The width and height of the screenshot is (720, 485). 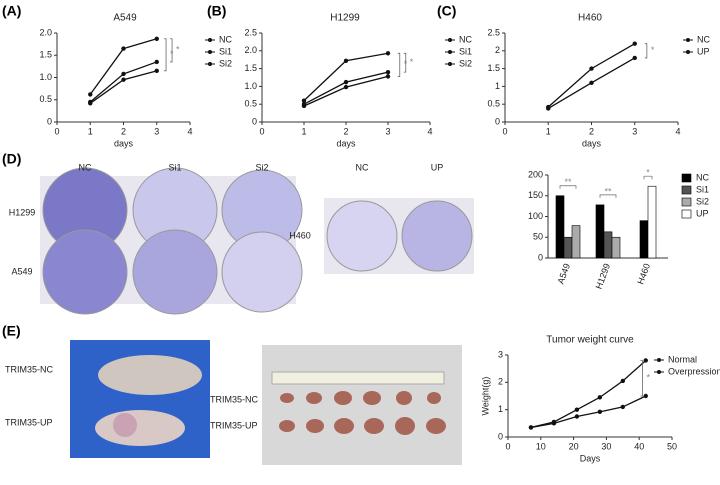 I want to click on column-label: Si2, so click(x=261, y=167).